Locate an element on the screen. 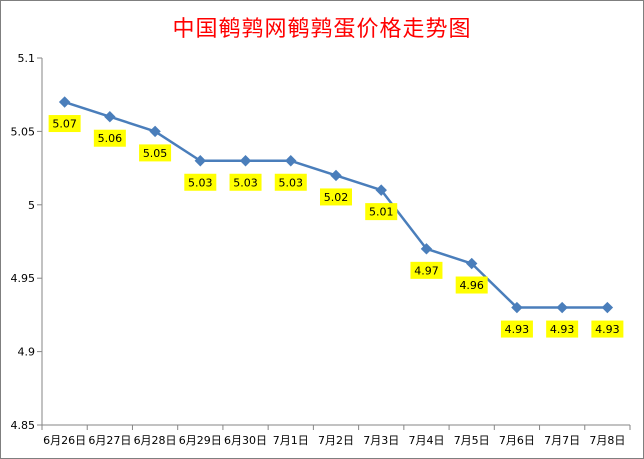 The height and width of the screenshot is (459, 644). data-label: 5.02 is located at coordinates (336, 197).